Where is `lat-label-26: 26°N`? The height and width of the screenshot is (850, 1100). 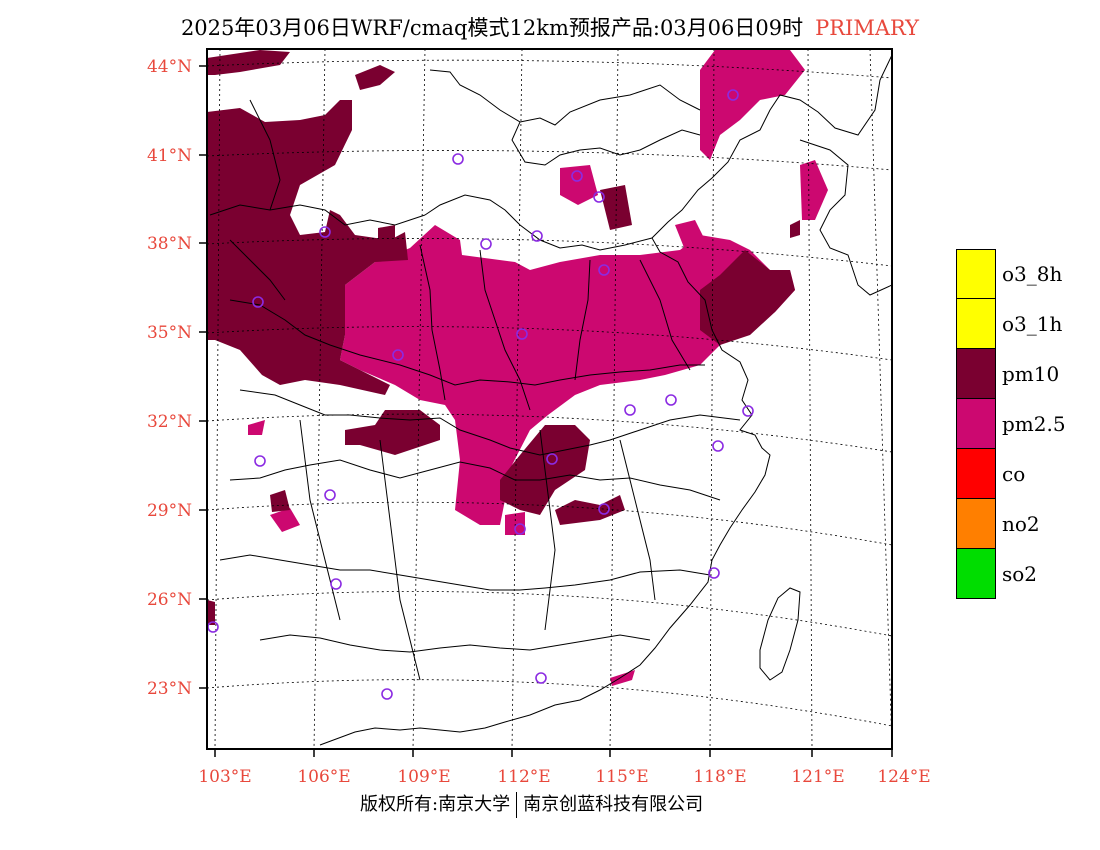
lat-label-26: 26°N is located at coordinates (169, 600).